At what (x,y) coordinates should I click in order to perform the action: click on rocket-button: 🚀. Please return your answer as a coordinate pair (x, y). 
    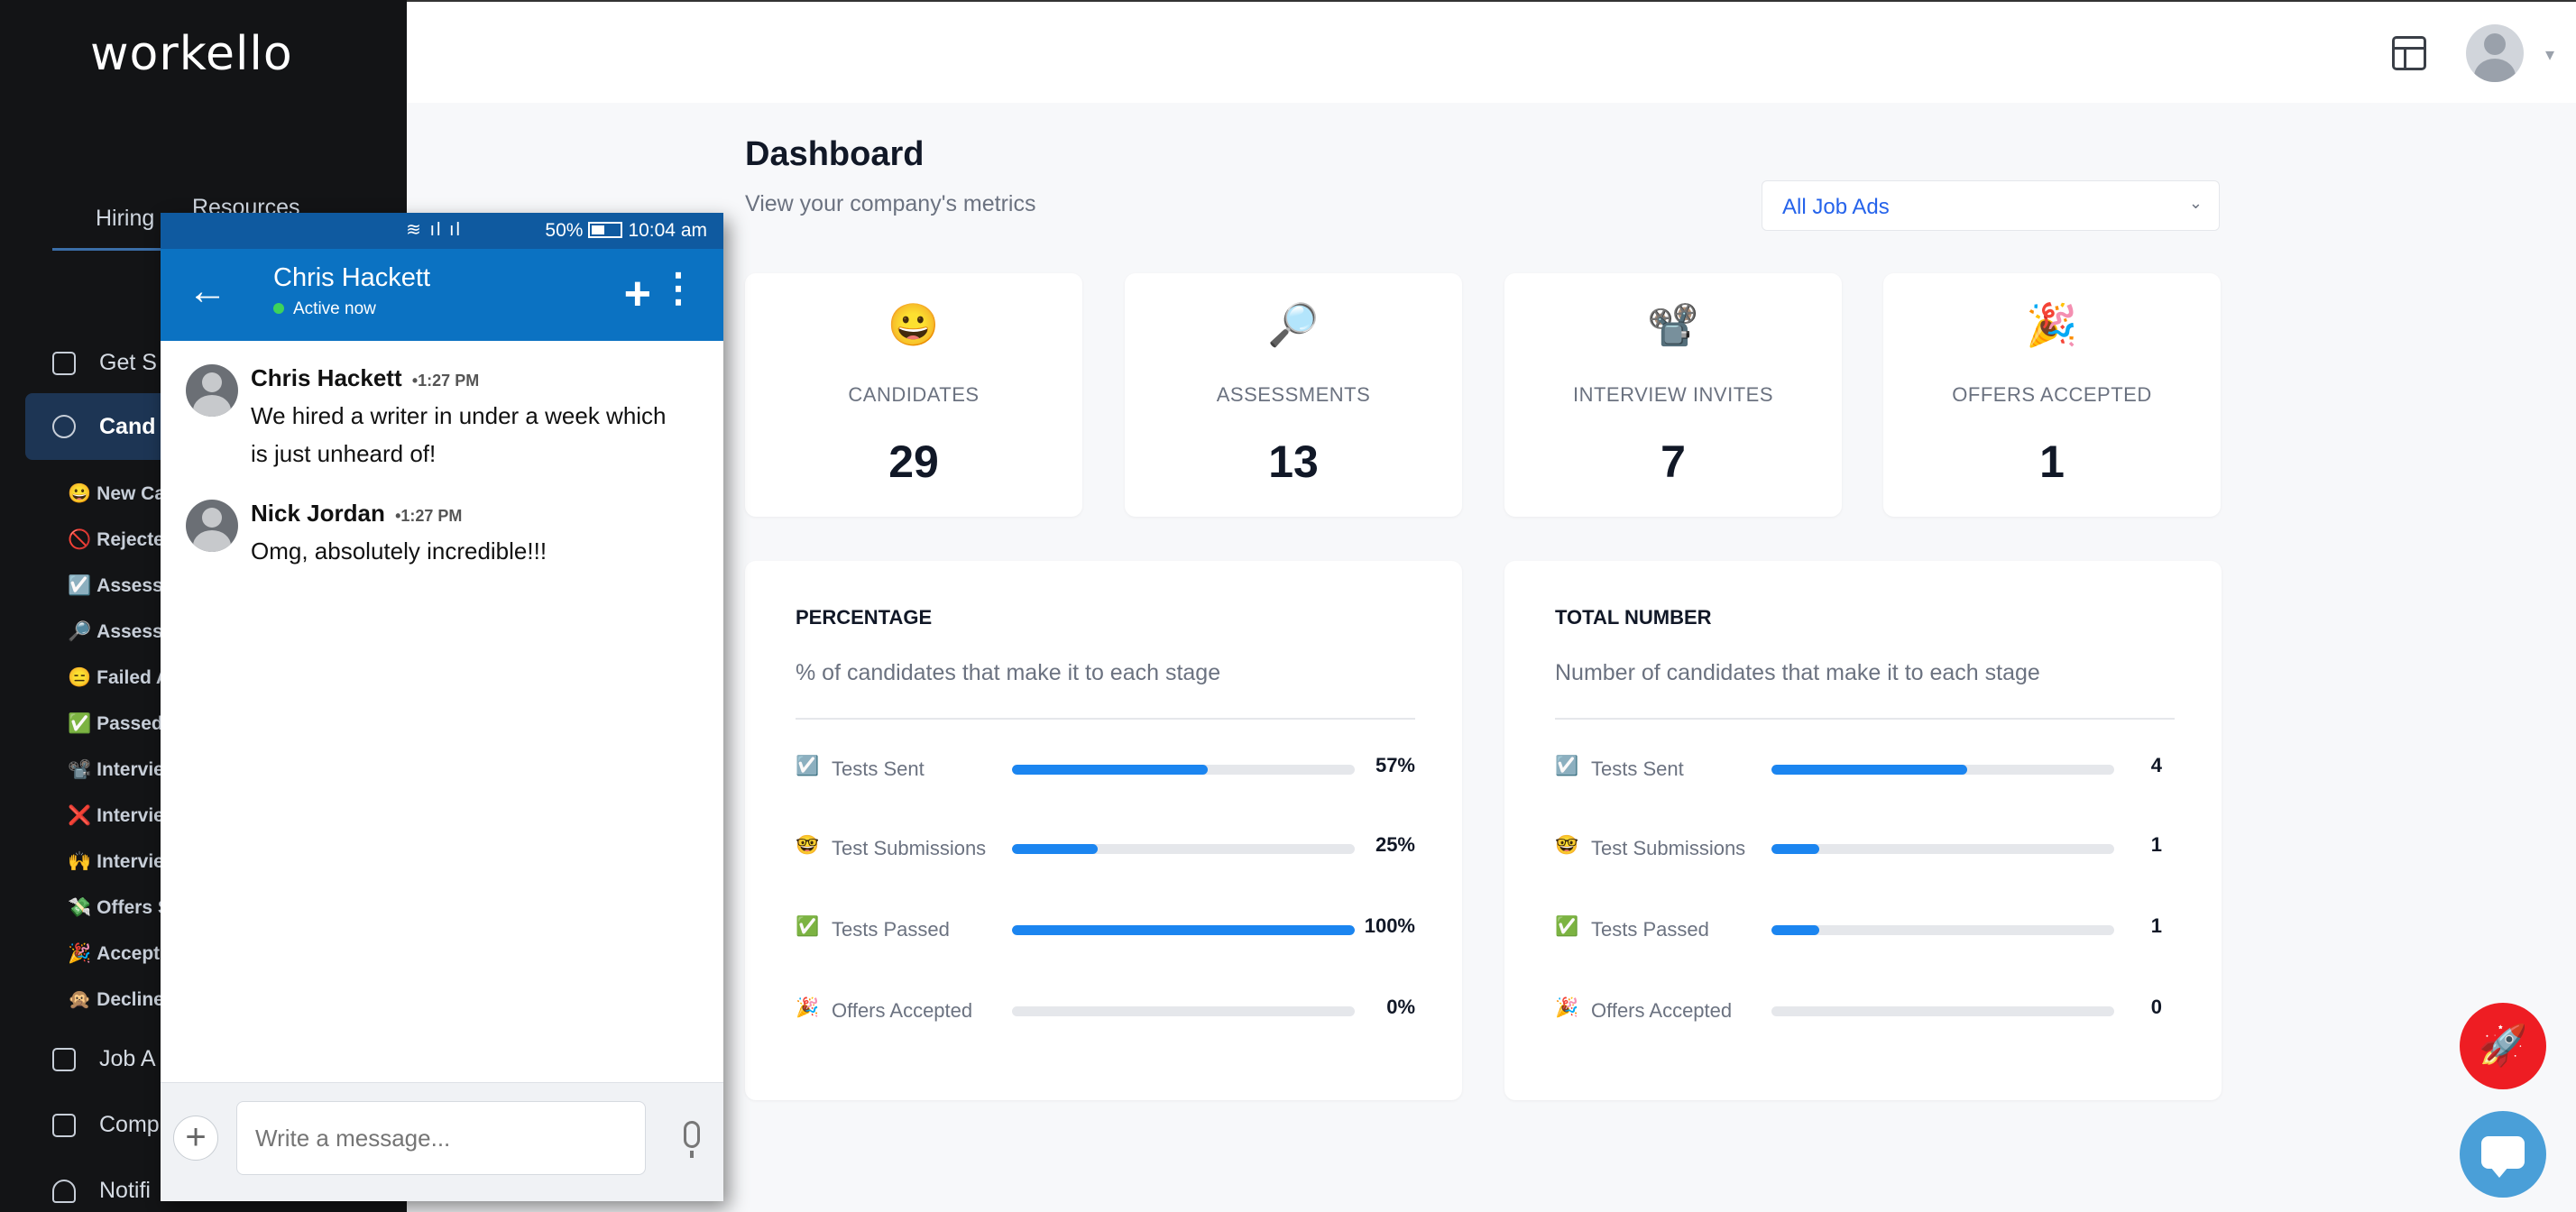
    Looking at the image, I should click on (2503, 1046).